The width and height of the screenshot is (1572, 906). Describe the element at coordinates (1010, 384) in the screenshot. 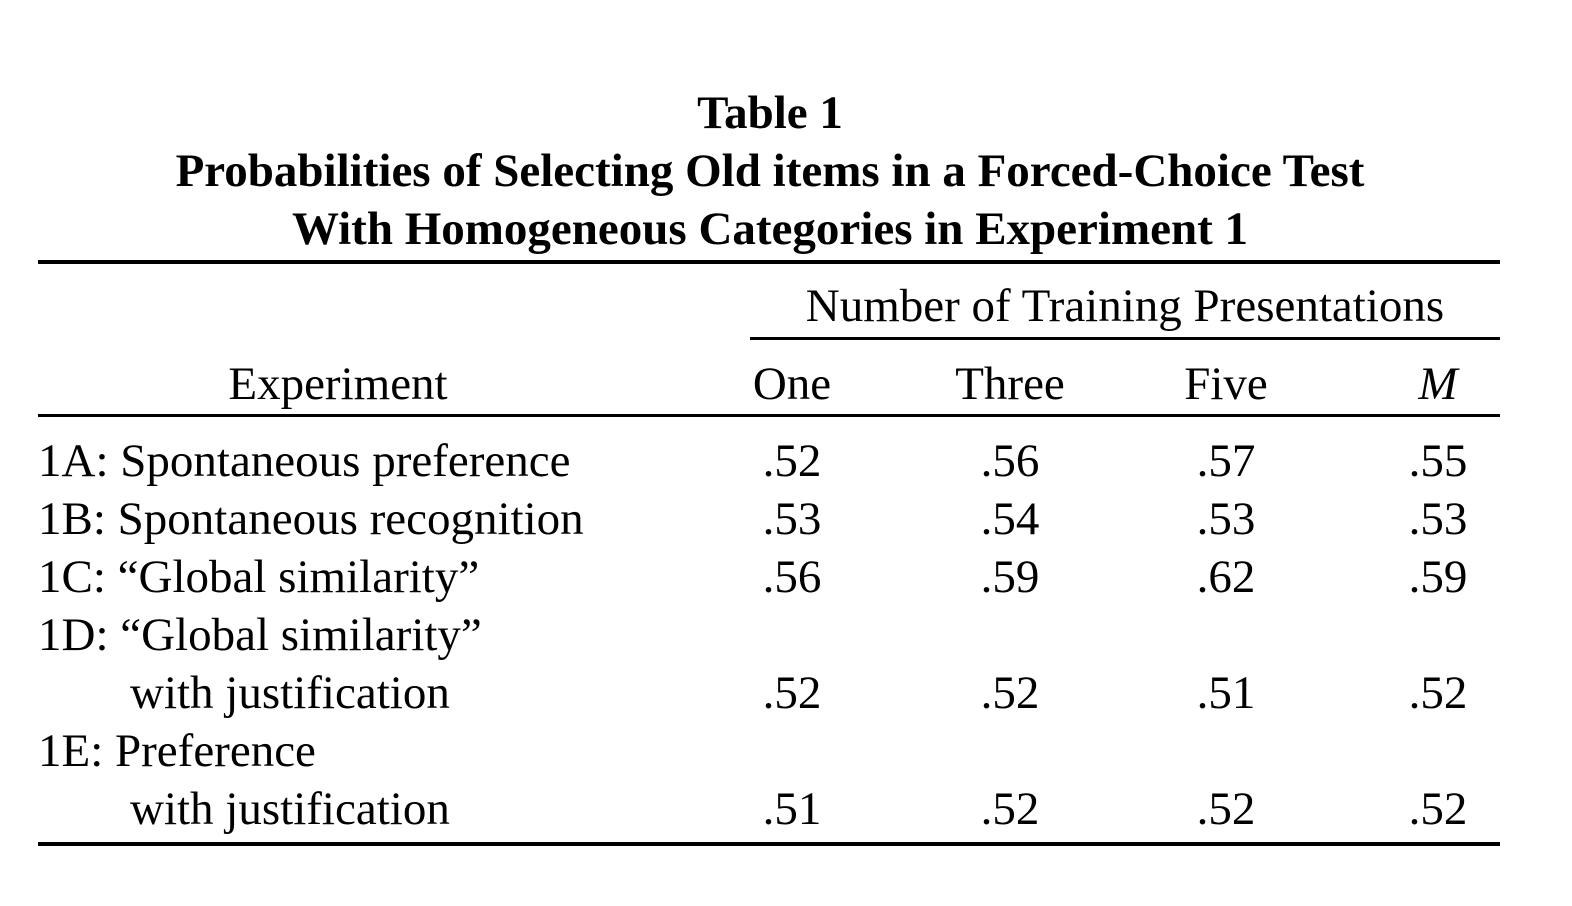

I see `column-header-three: Three` at that location.